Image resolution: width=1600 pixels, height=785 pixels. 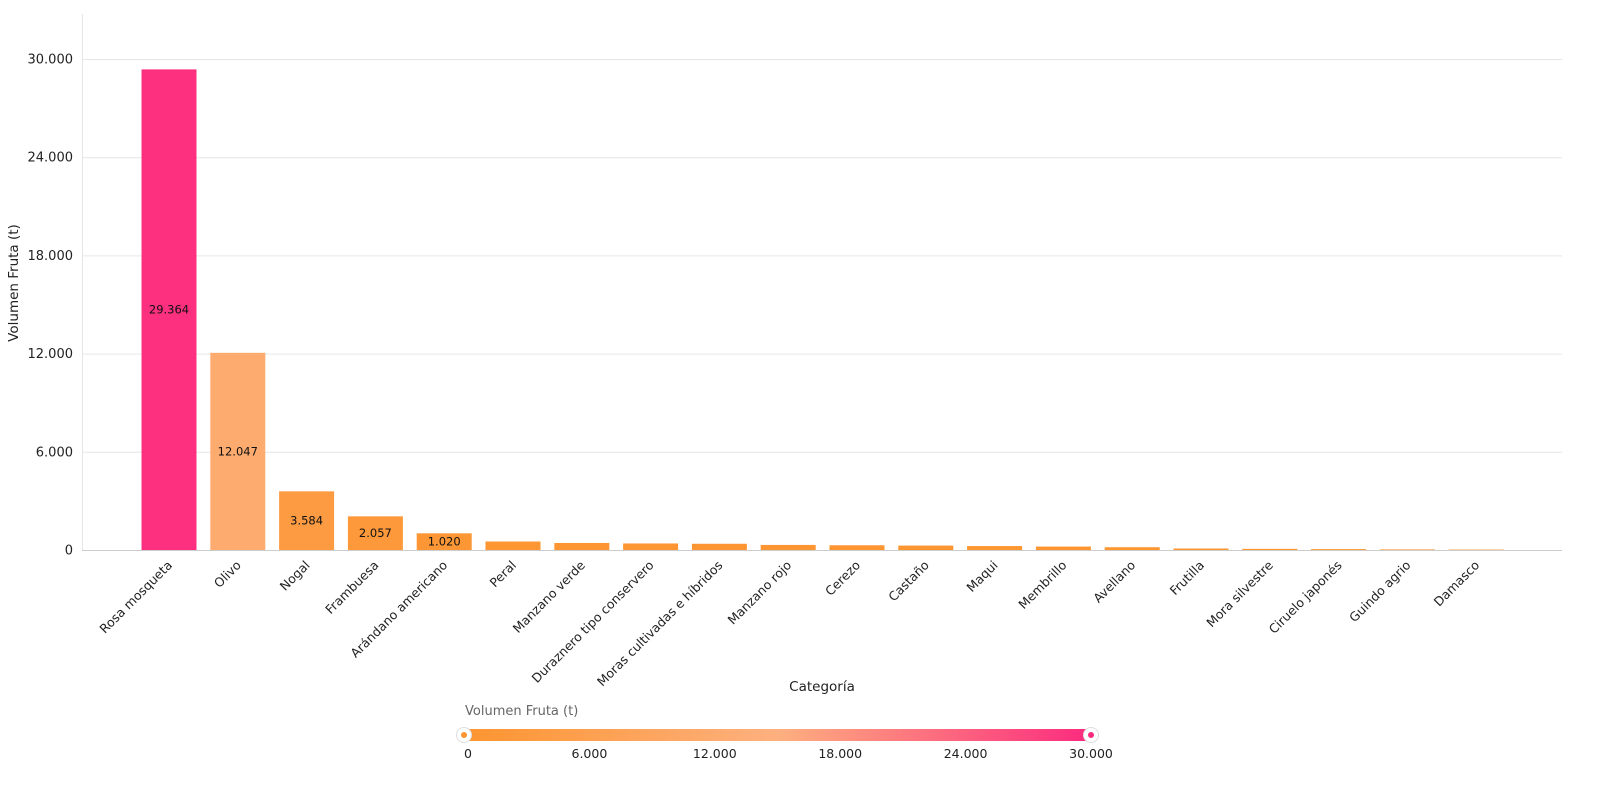 What do you see at coordinates (549, 596) in the screenshot?
I see `x-tick-label: Manzano verde` at bounding box center [549, 596].